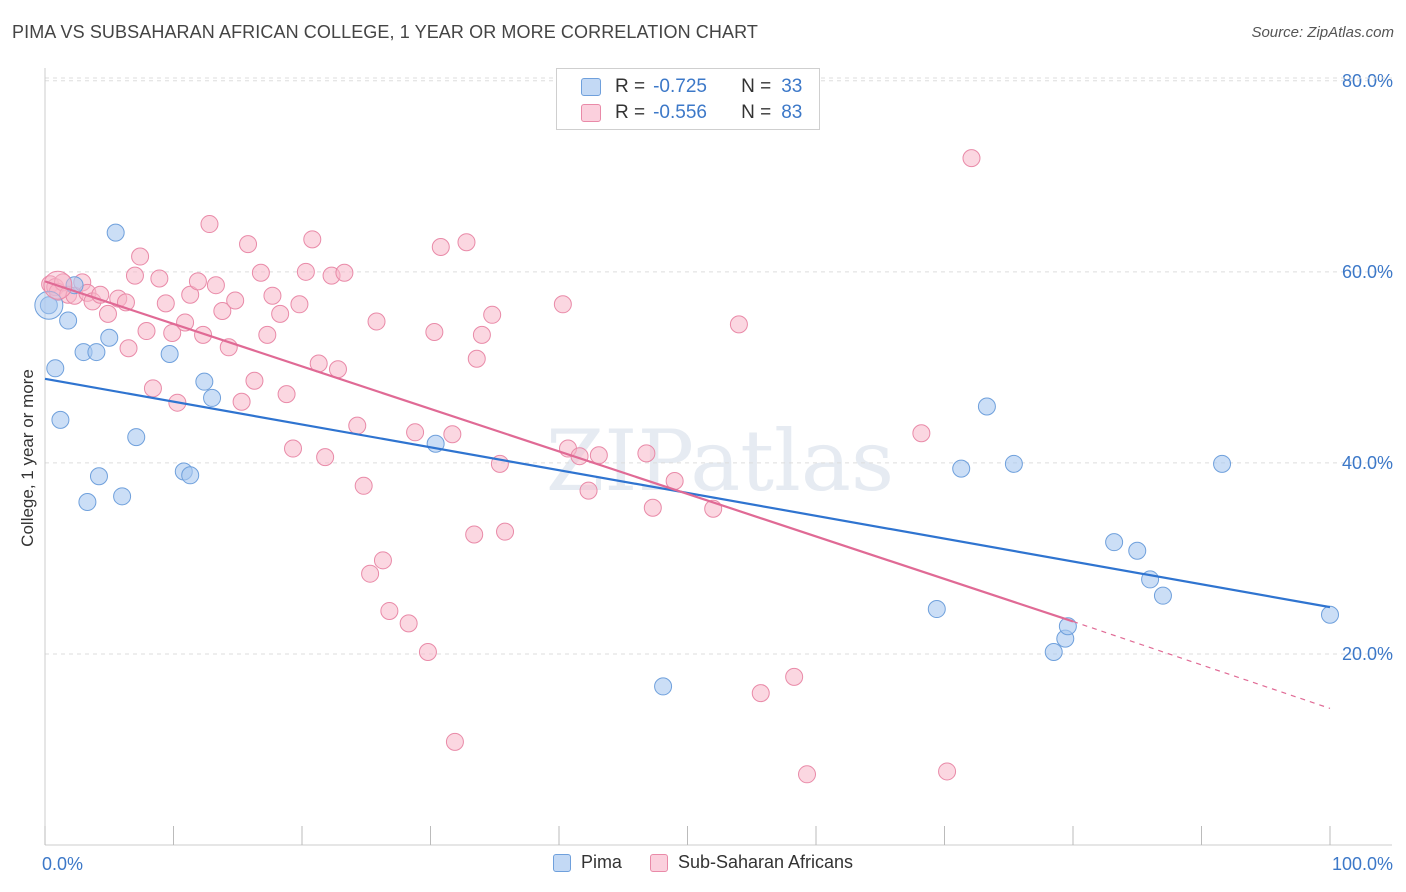 This screenshot has width=1406, height=892. I want to click on pima-legend-icon, so click(561, 862).